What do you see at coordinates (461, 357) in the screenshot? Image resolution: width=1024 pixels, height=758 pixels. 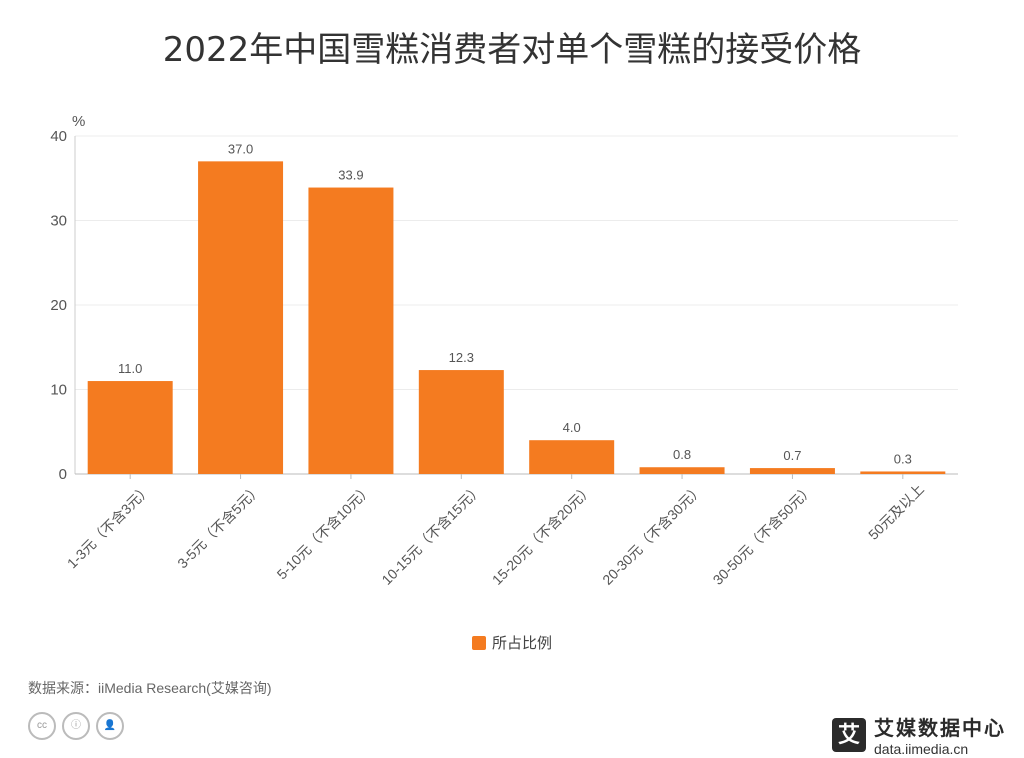 I see `data-label: 12.3` at bounding box center [461, 357].